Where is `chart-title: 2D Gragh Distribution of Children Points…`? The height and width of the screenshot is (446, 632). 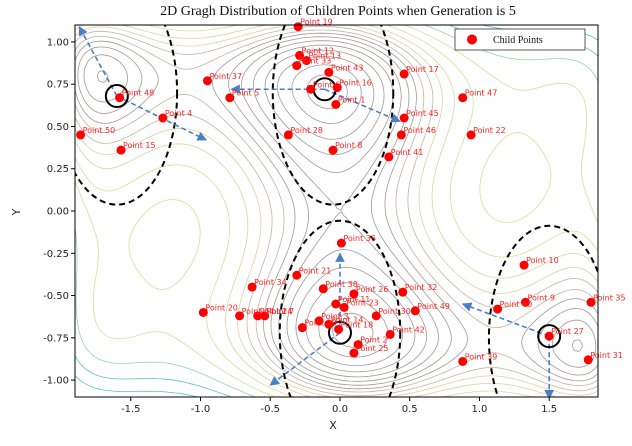
chart-title: 2D Gragh Distribution of Children Points… is located at coordinates (338, 11).